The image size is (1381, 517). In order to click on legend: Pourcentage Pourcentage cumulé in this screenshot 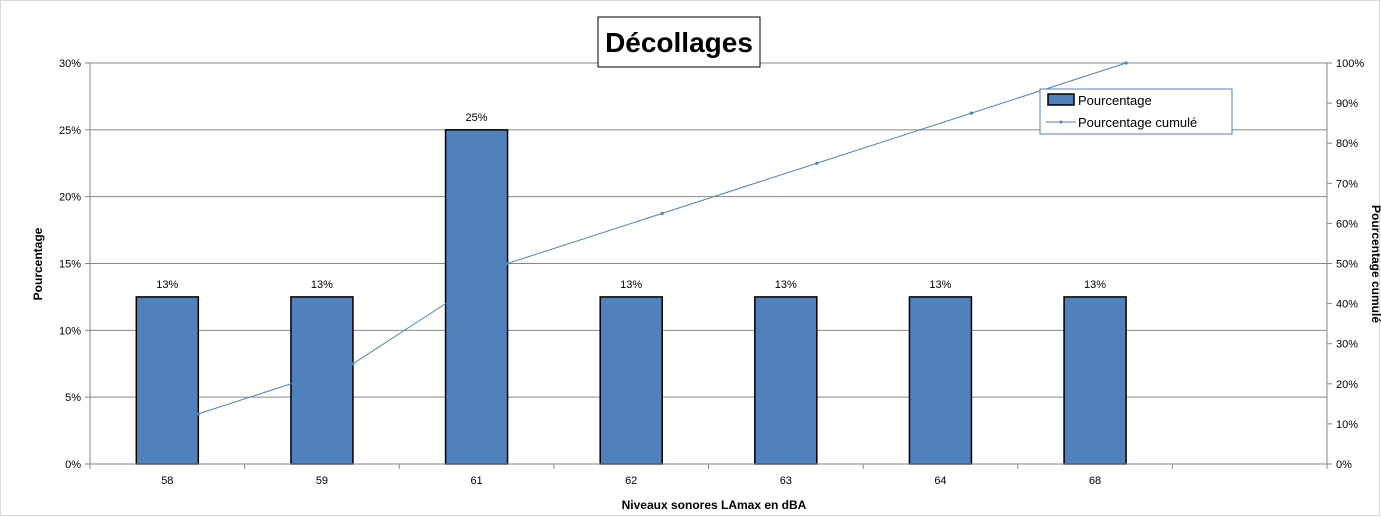, I will do `click(1136, 111)`.